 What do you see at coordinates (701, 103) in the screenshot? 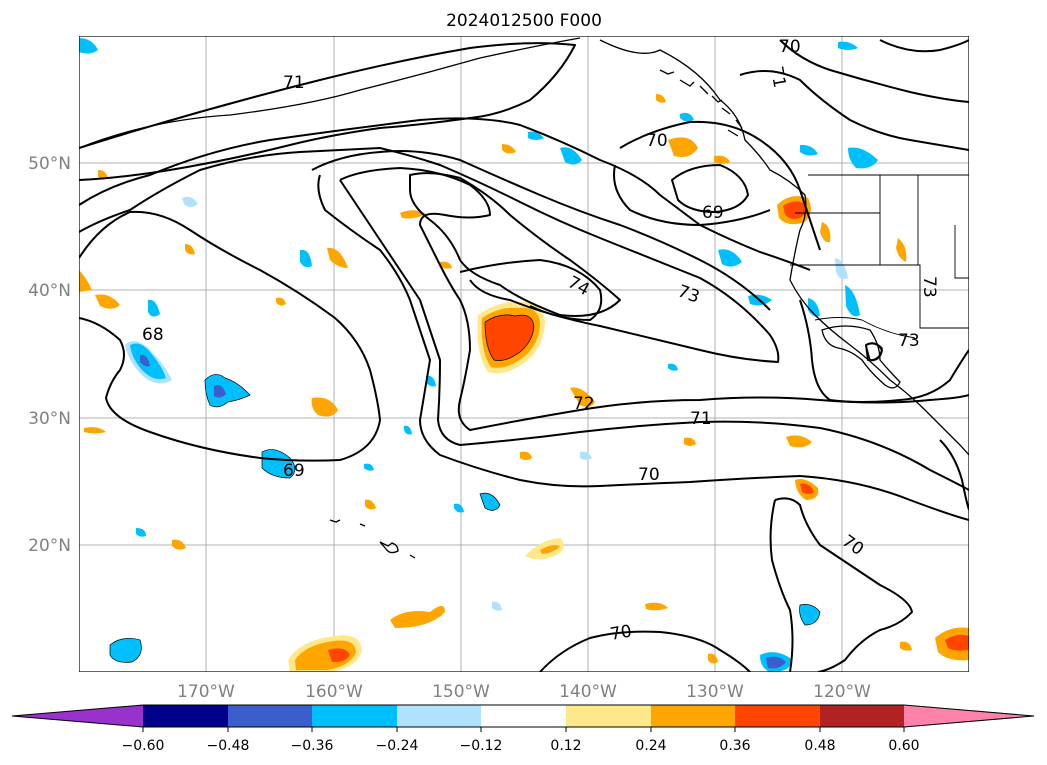
I see `alaska-panhandle-islands` at bounding box center [701, 103].